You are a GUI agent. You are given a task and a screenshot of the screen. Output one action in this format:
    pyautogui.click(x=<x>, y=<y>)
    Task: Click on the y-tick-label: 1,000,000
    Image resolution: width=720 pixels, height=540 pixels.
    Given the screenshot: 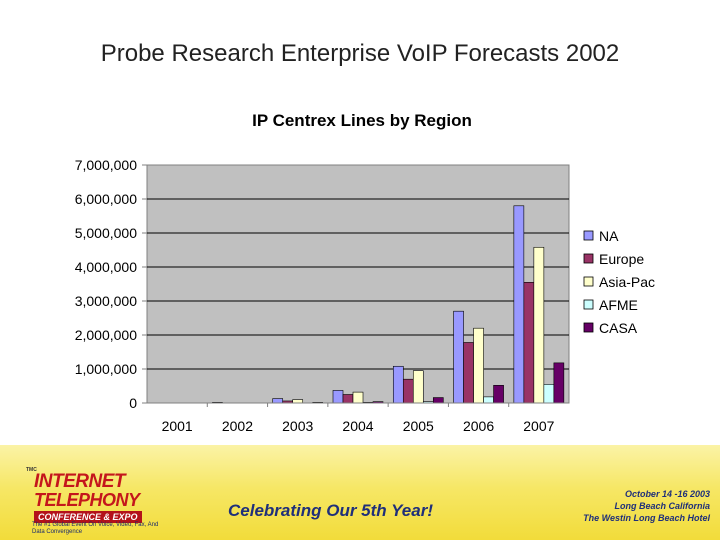 What is the action you would take?
    pyautogui.click(x=106, y=369)
    